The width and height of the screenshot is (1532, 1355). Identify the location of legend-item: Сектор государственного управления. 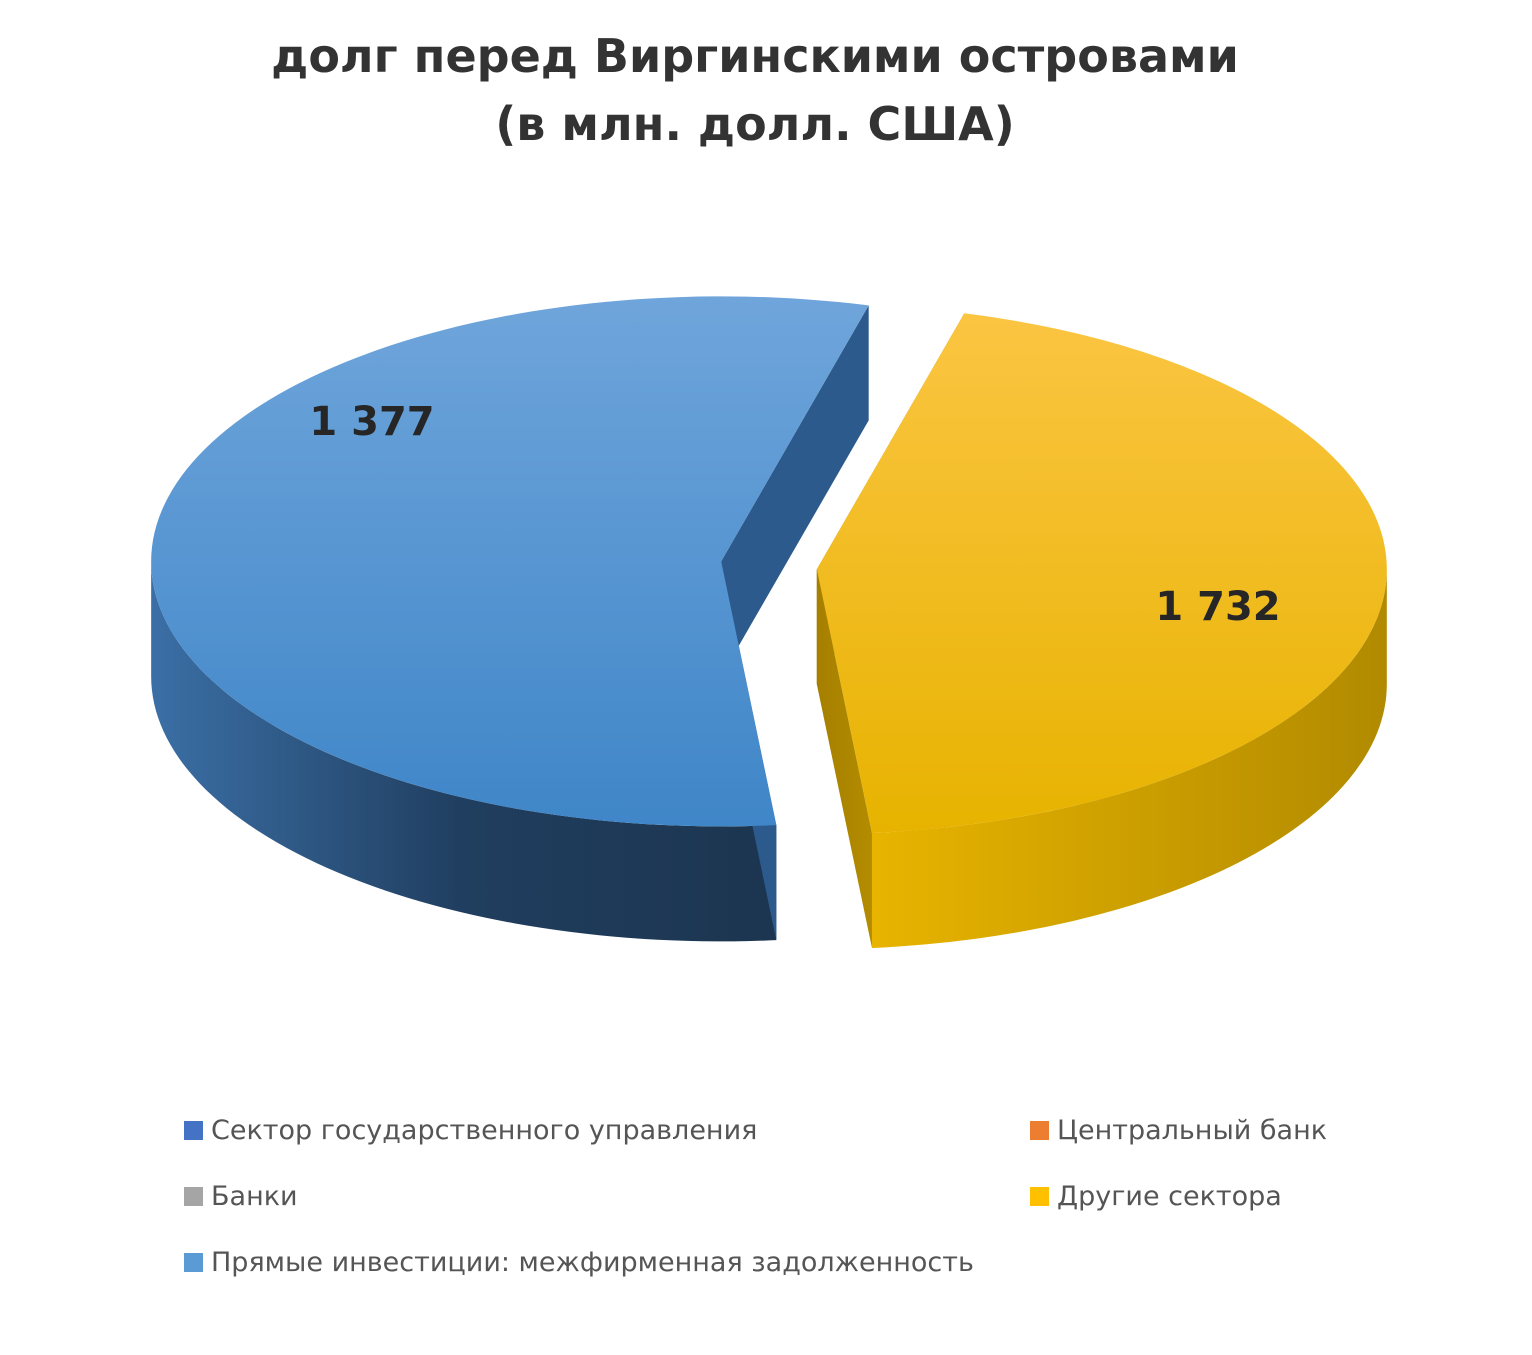
(470, 1130).